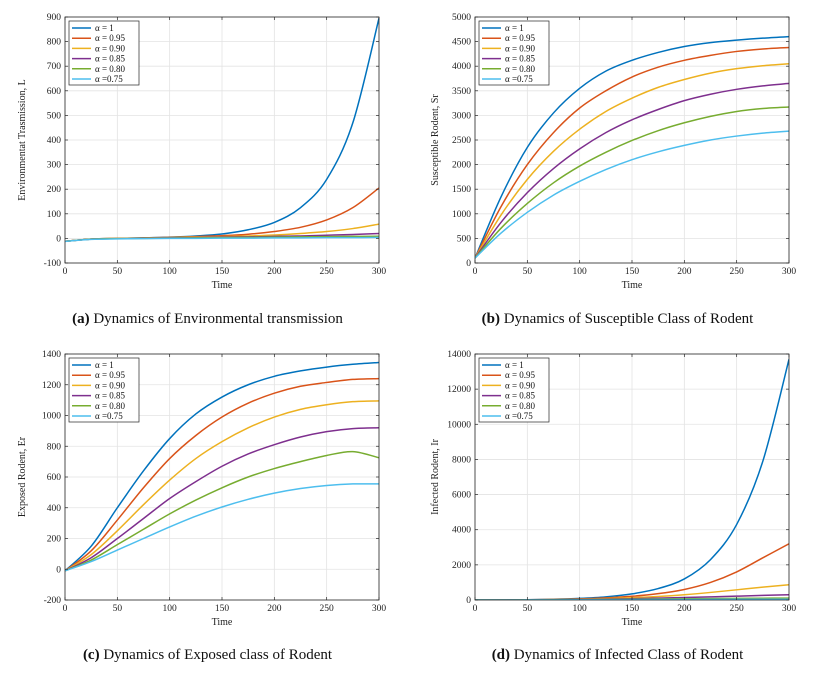 This screenshot has height=680, width=831. What do you see at coordinates (54, 18) in the screenshot?
I see `y-tick-label: 900` at bounding box center [54, 18].